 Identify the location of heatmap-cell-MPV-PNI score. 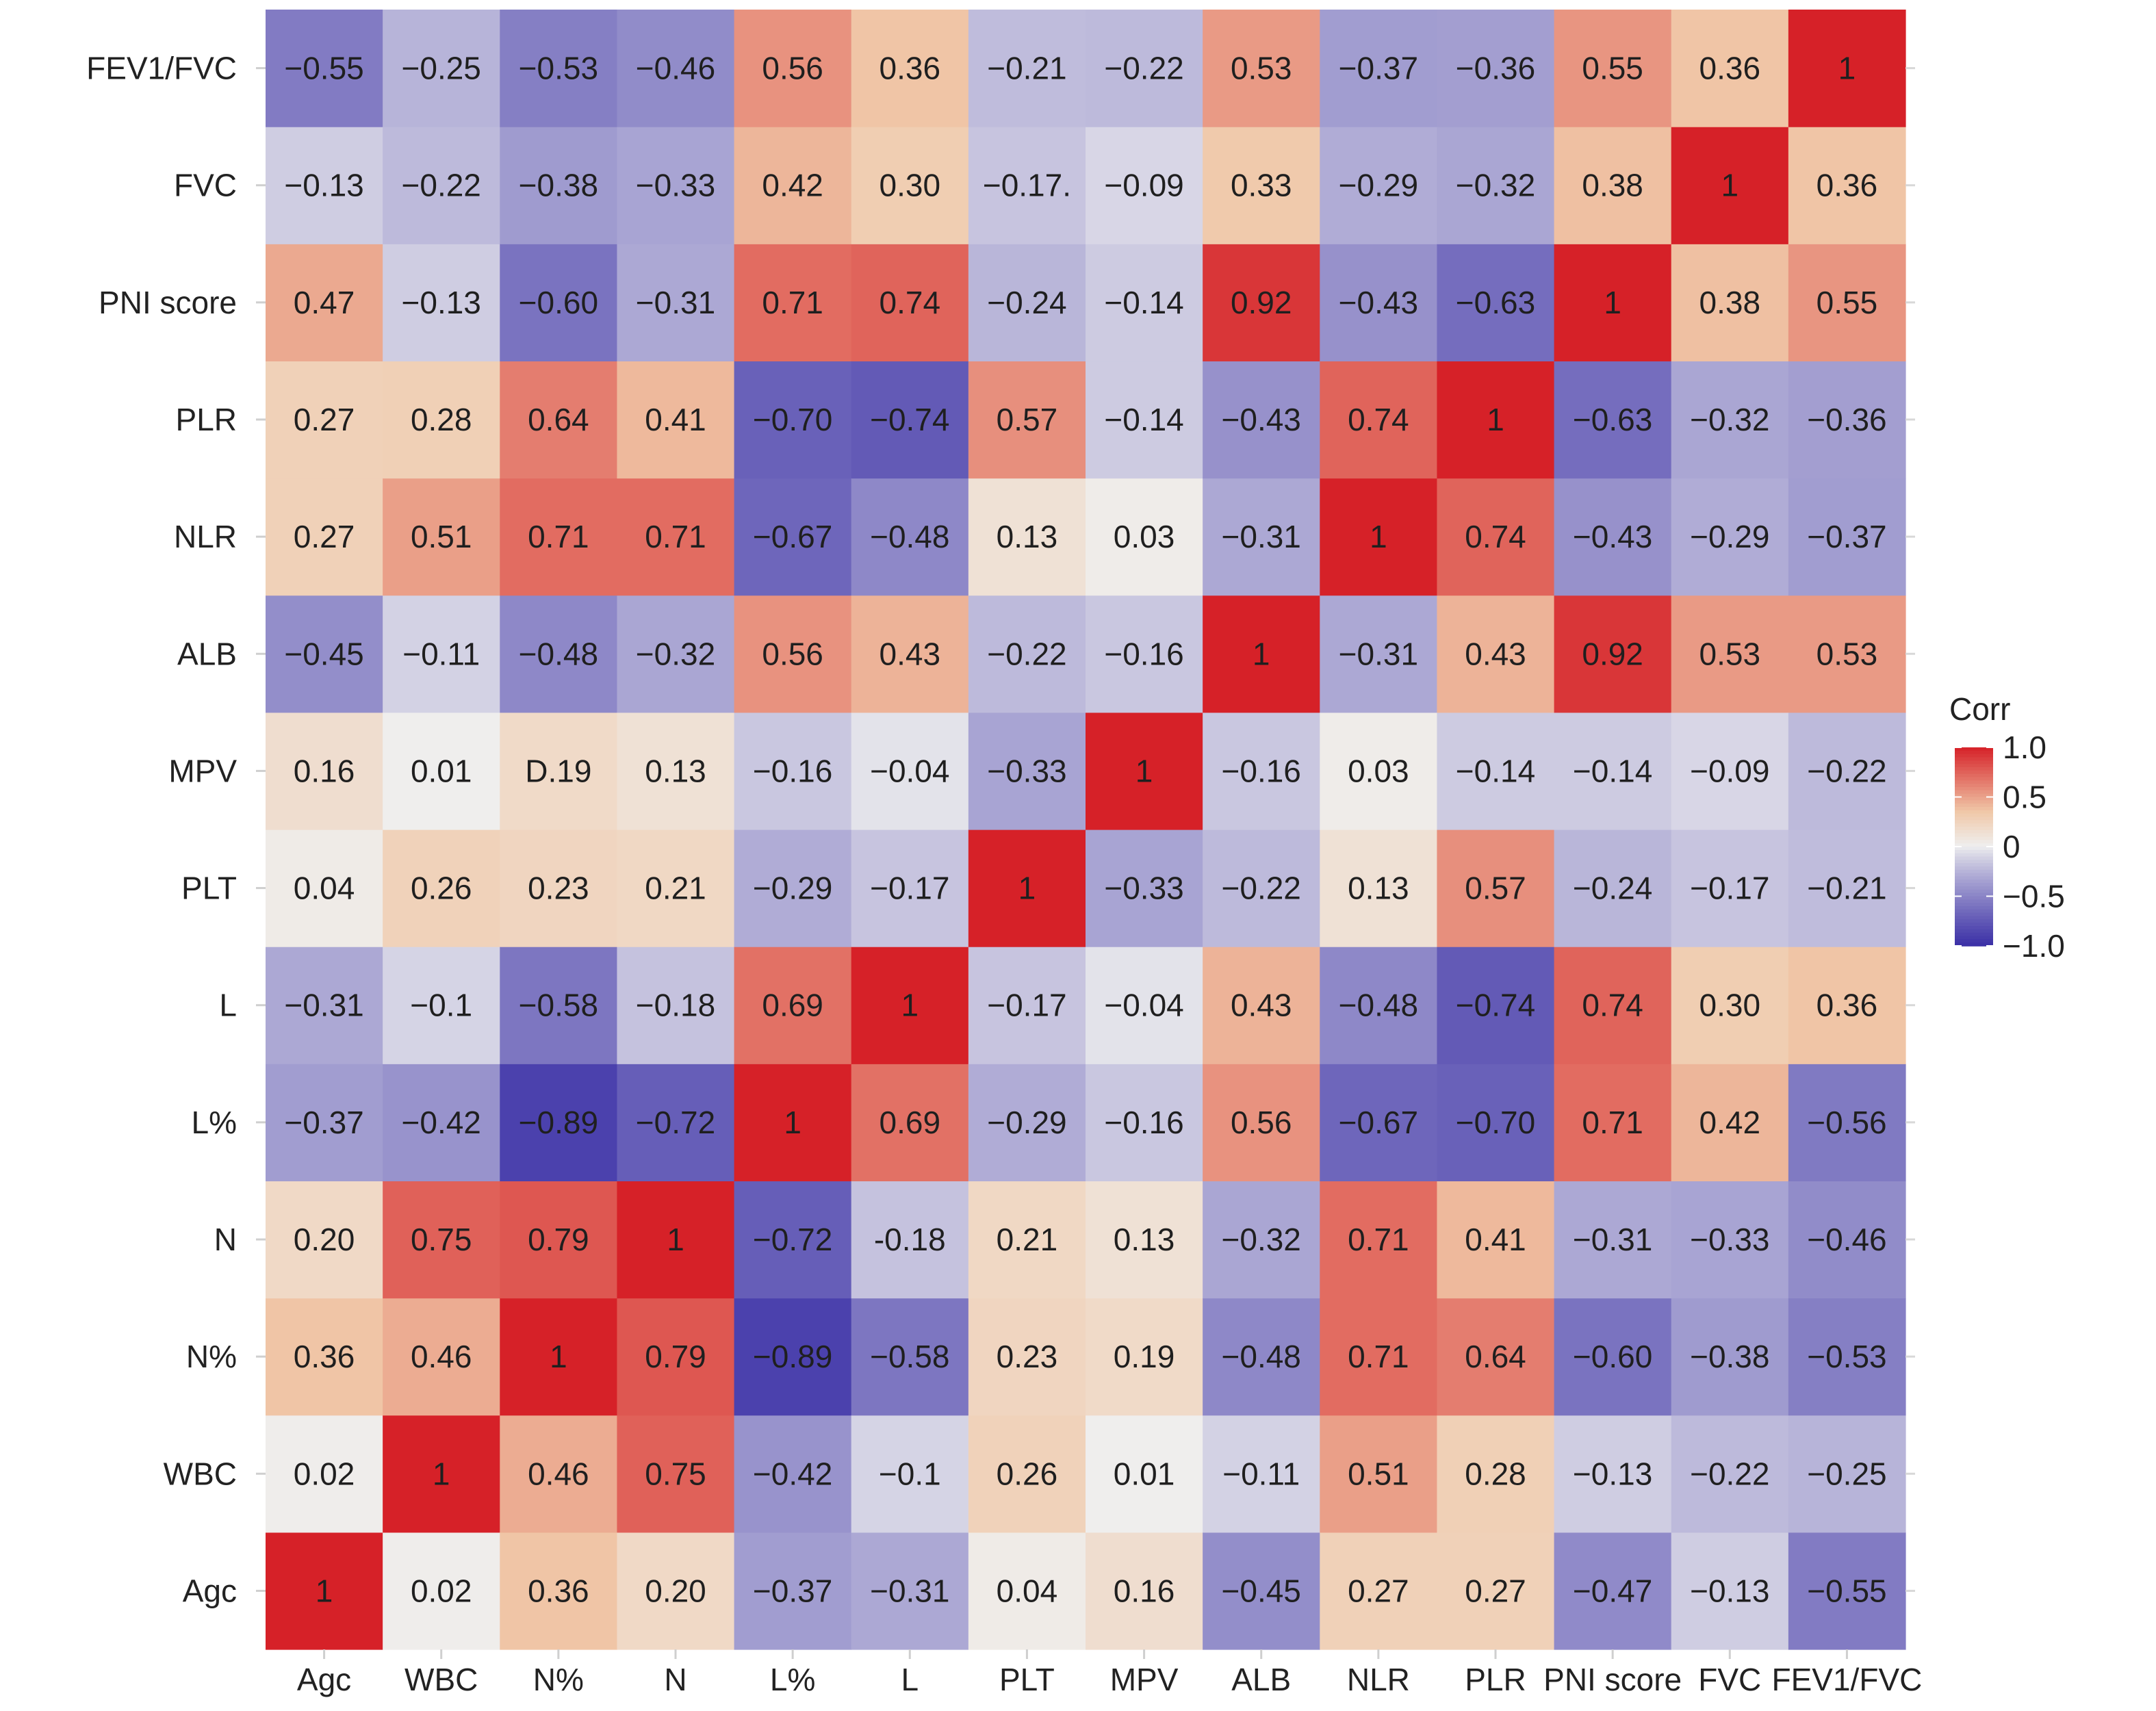
(1144, 303).